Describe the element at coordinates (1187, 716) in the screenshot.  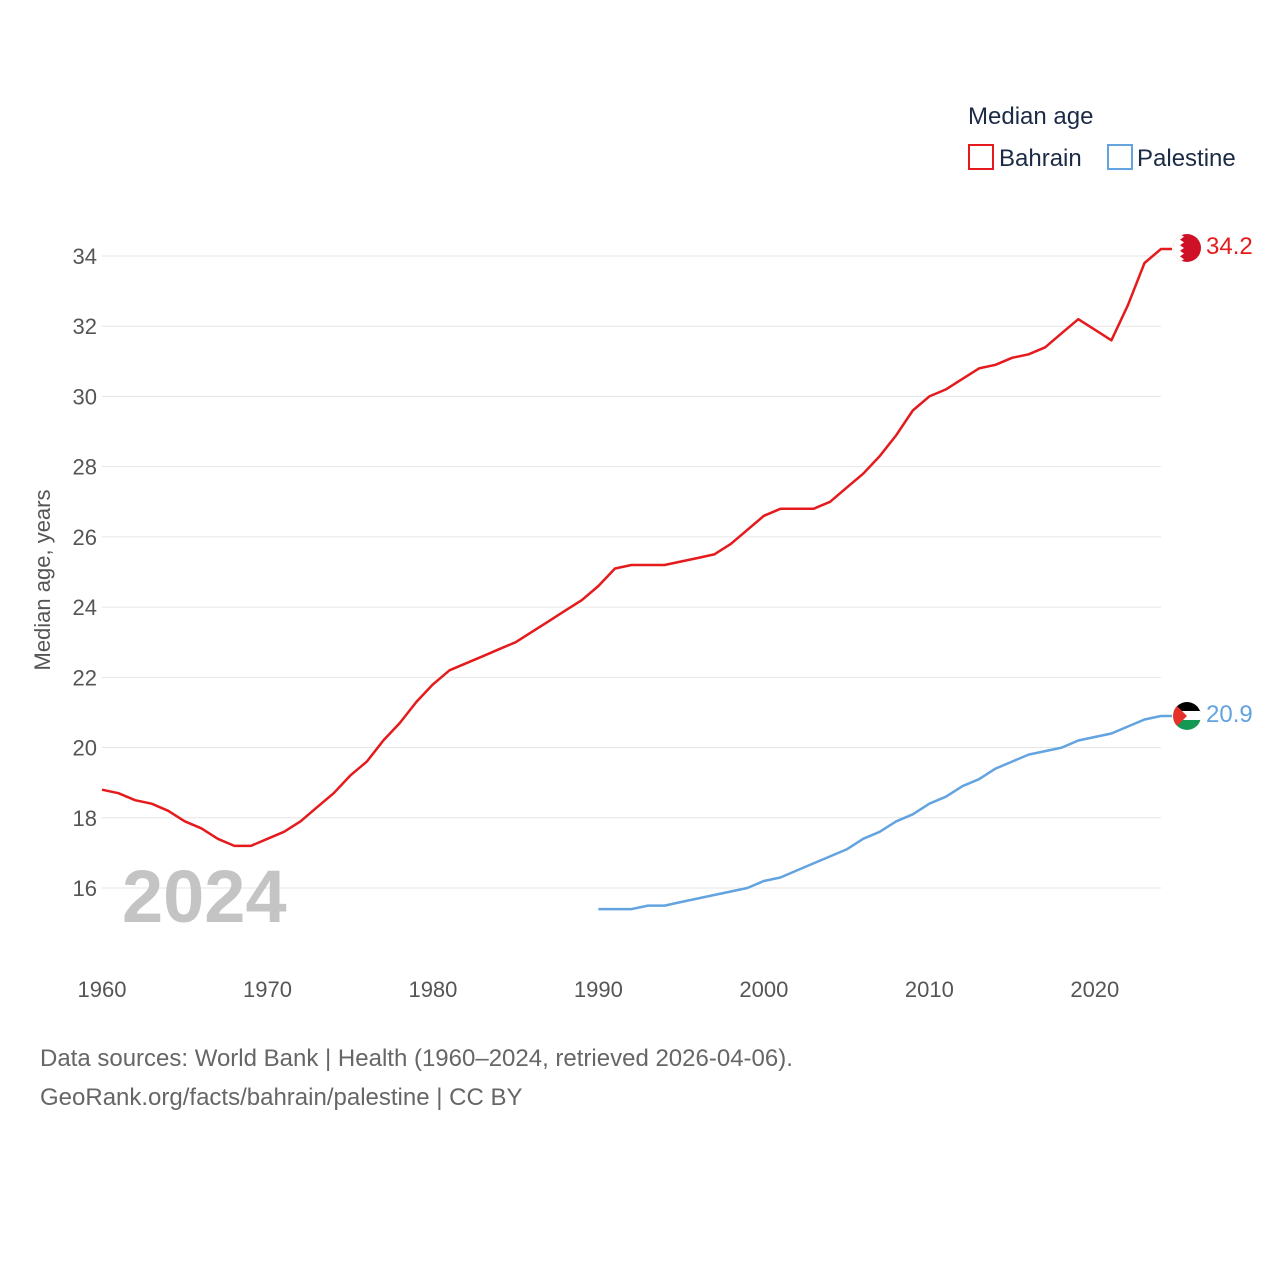
I see `palestine-flag-icon` at that location.